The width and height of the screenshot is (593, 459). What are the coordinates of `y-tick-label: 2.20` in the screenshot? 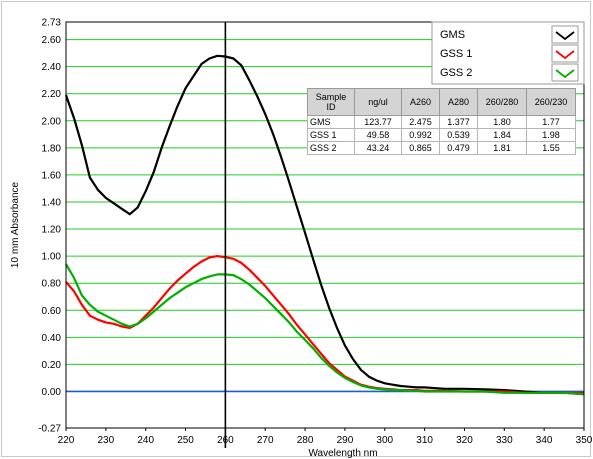 It's located at (52, 94).